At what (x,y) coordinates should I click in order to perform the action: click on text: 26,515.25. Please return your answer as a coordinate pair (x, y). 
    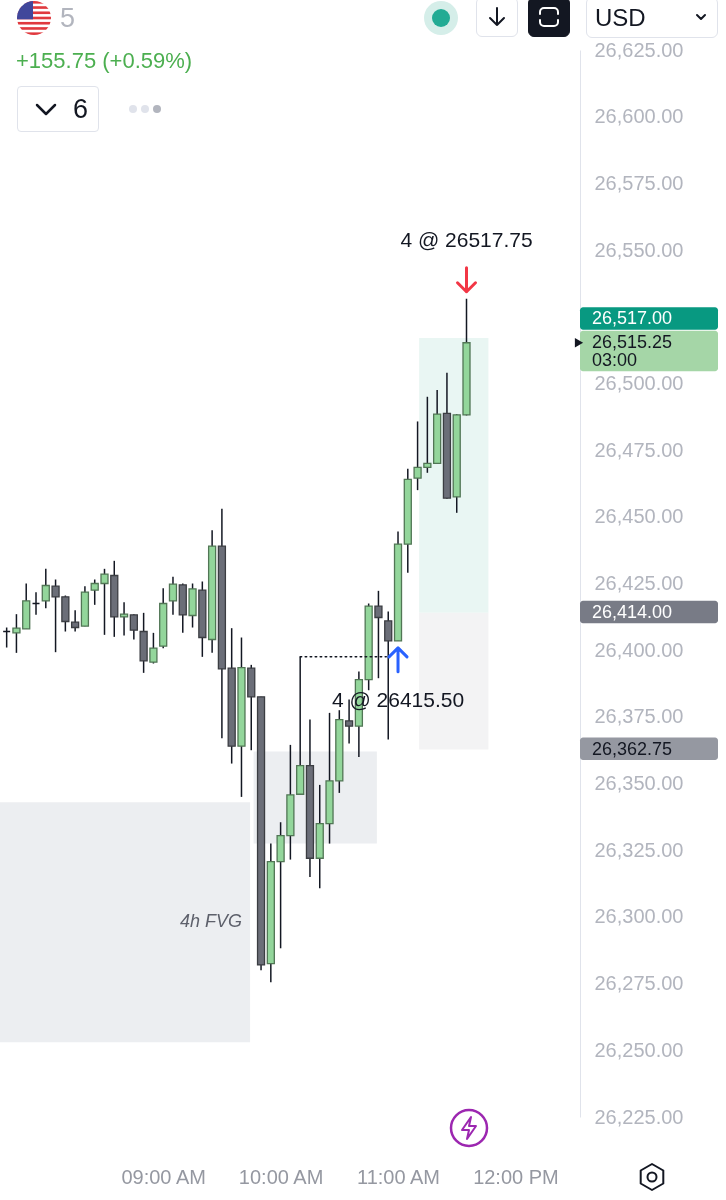
    Looking at the image, I should click on (632, 341).